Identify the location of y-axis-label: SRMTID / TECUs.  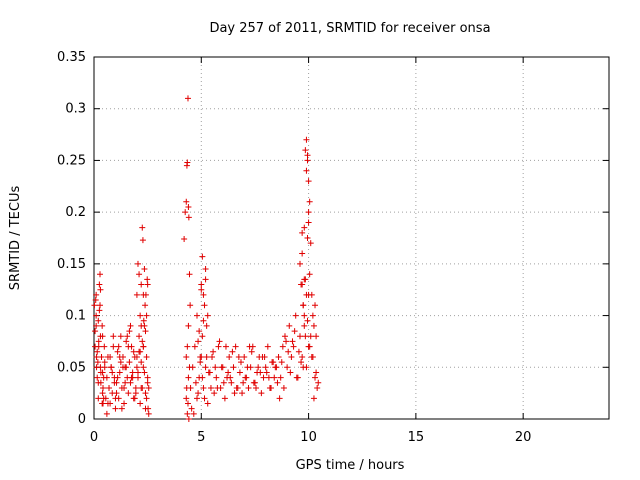
(15, 238).